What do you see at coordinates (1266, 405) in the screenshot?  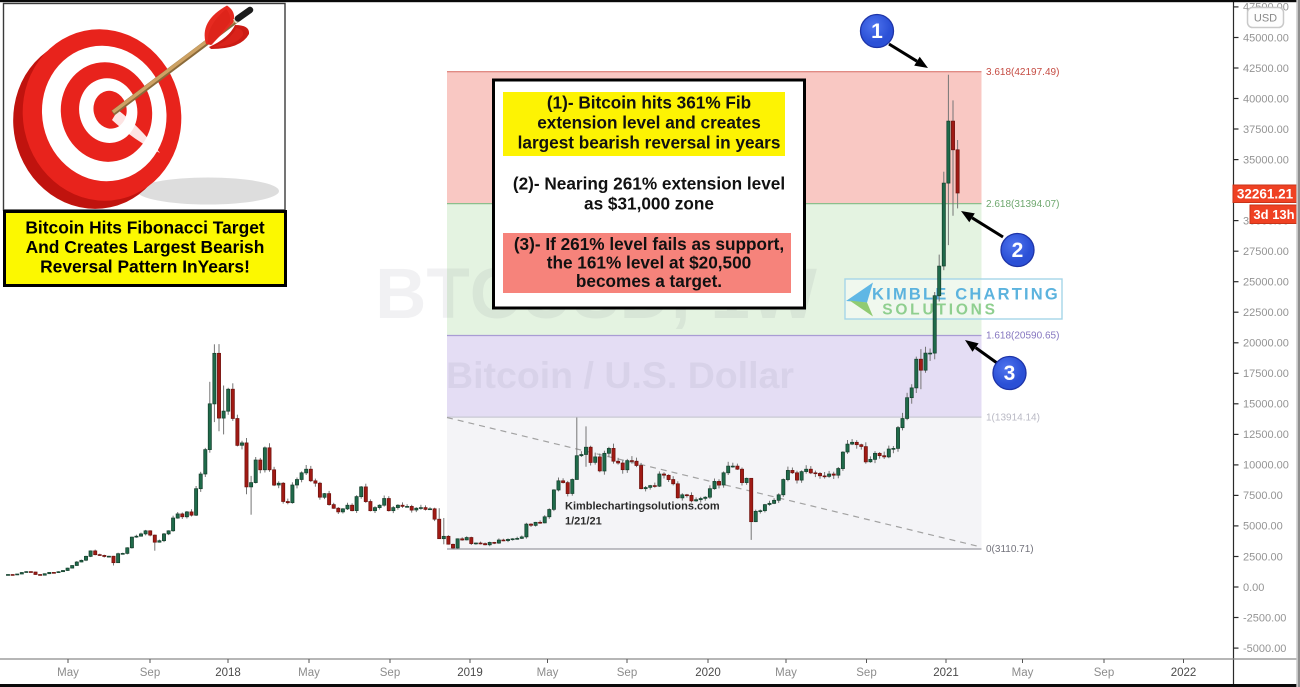 I see `svg-text: 15000.00` at bounding box center [1266, 405].